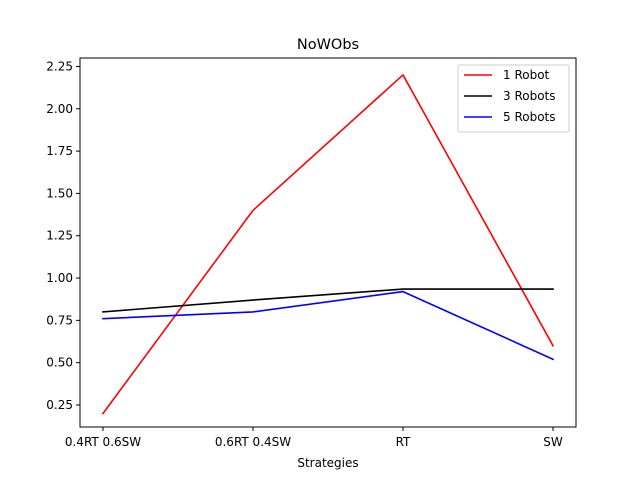 The height and width of the screenshot is (480, 640). I want to click on y-tick-label: 1.25, so click(59, 236).